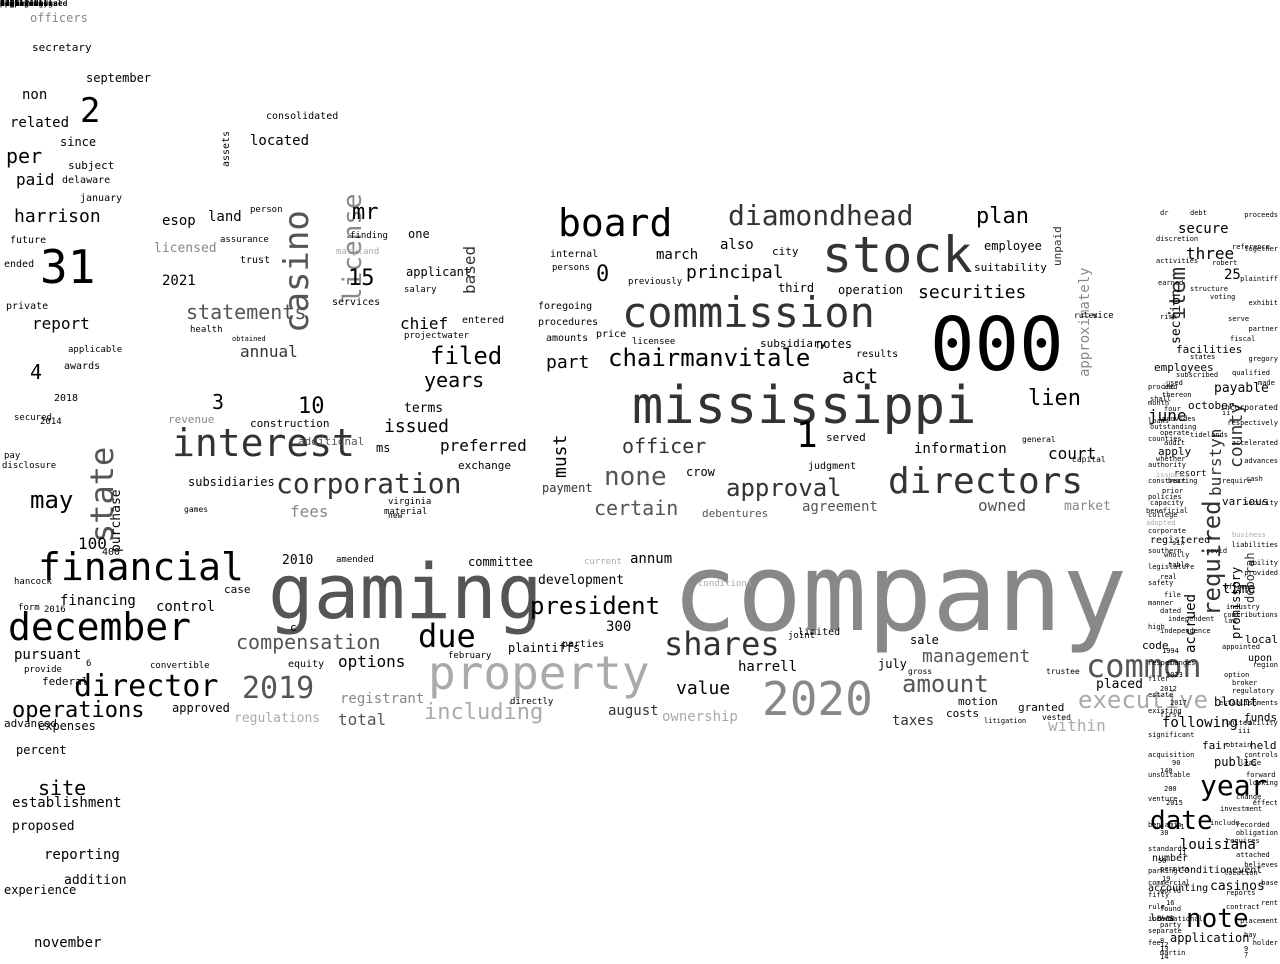 Image resolution: width=1280 pixels, height=964 pixels. What do you see at coordinates (1185, 631) in the screenshot?
I see `word-independence: independence` at bounding box center [1185, 631].